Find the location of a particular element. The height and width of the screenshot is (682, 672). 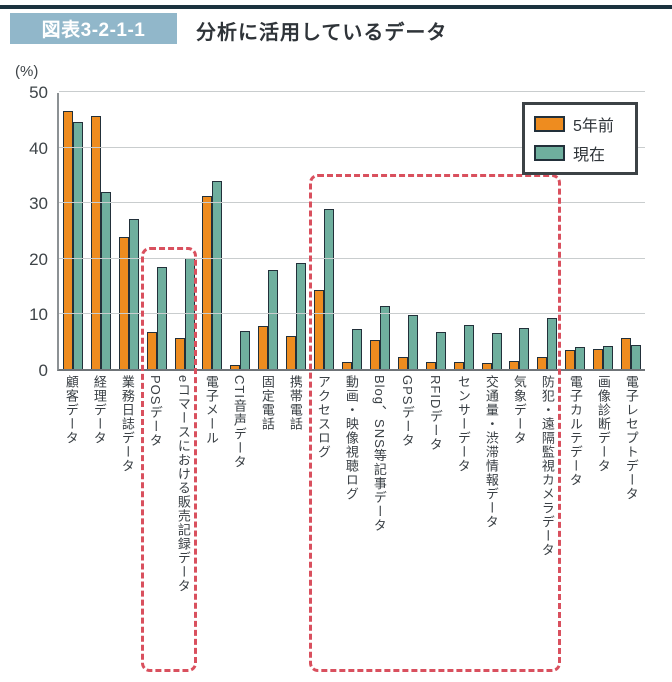

category-label: GPSデータ is located at coordinates (407, 521).